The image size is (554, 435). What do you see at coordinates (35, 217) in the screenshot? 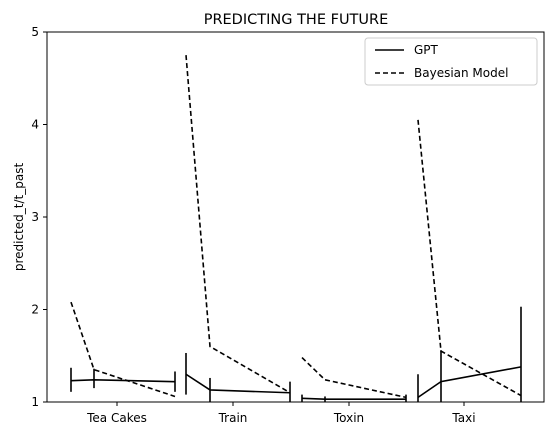
I see `y-tick-label: 3` at bounding box center [35, 217].